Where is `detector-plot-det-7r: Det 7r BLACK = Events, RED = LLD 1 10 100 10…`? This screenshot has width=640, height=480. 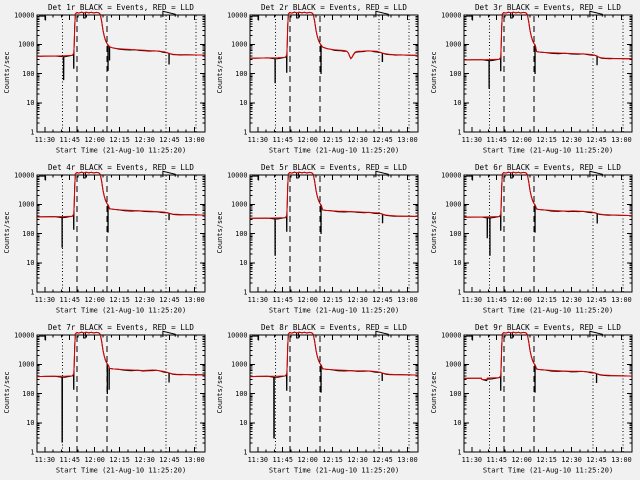 detector-plot-det-7r: Det 7r BLACK = Events, RED = LLD 1 10 100 10… is located at coordinates (104, 398).